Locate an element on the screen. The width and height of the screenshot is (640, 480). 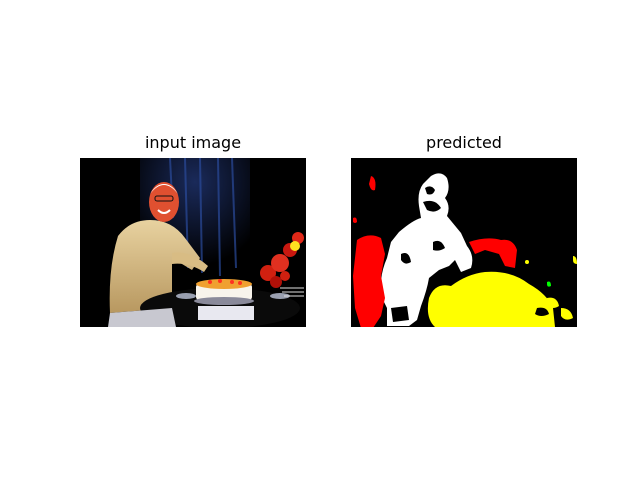
segmentation-map is located at coordinates (464, 242).